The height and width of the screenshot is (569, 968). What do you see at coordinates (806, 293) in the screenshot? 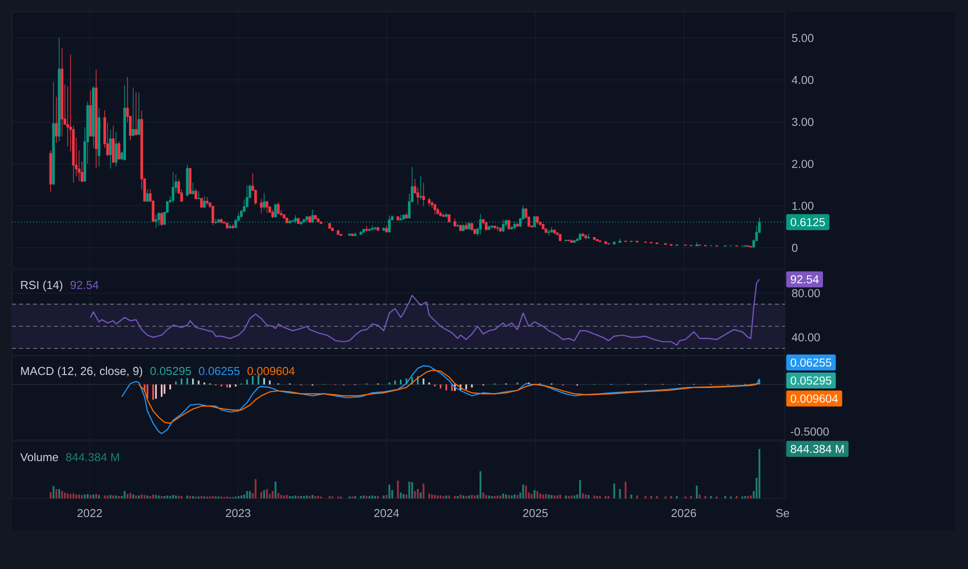
I see `y-tick-label: 80.00` at bounding box center [806, 293].